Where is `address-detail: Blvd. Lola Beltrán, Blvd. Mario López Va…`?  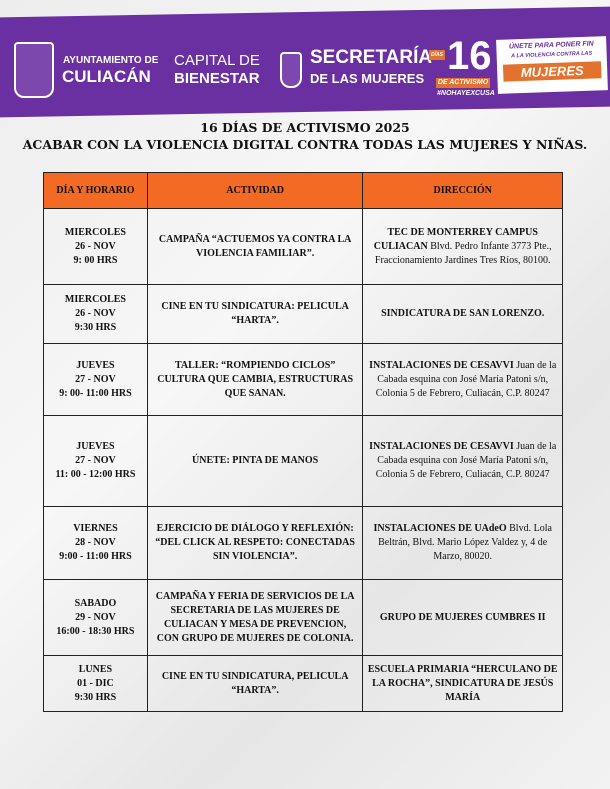
address-detail: Blvd. Lola Beltrán, Blvd. Mario López Va… is located at coordinates (465, 542).